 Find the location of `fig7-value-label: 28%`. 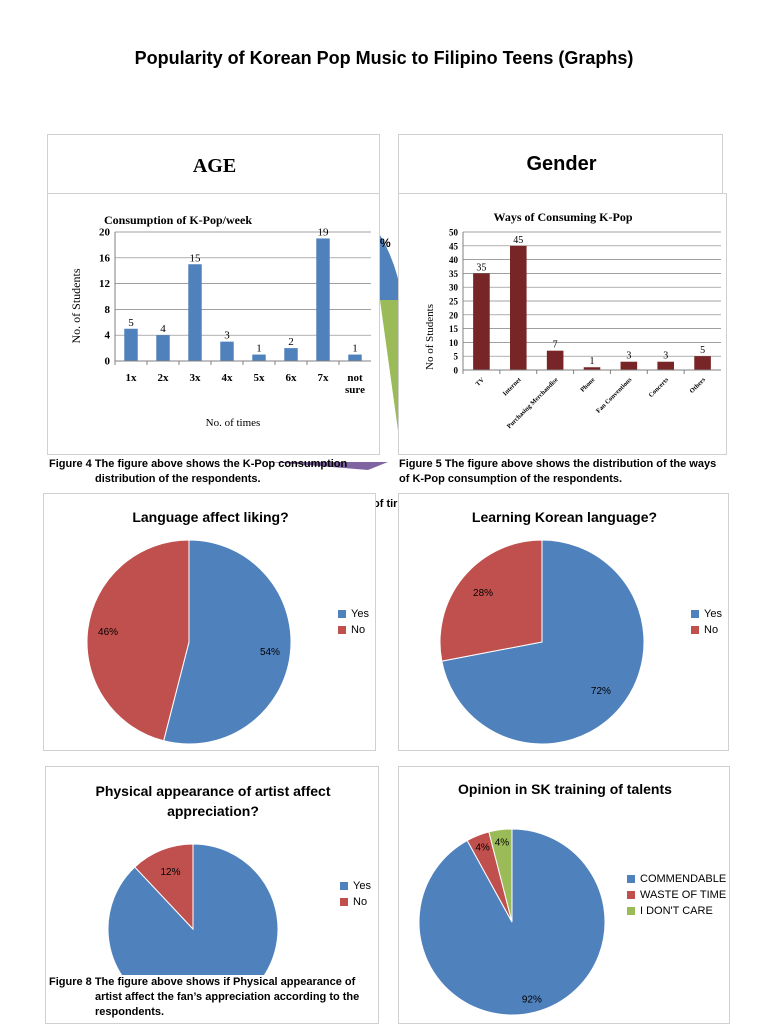

fig7-value-label: 28% is located at coordinates (483, 593).